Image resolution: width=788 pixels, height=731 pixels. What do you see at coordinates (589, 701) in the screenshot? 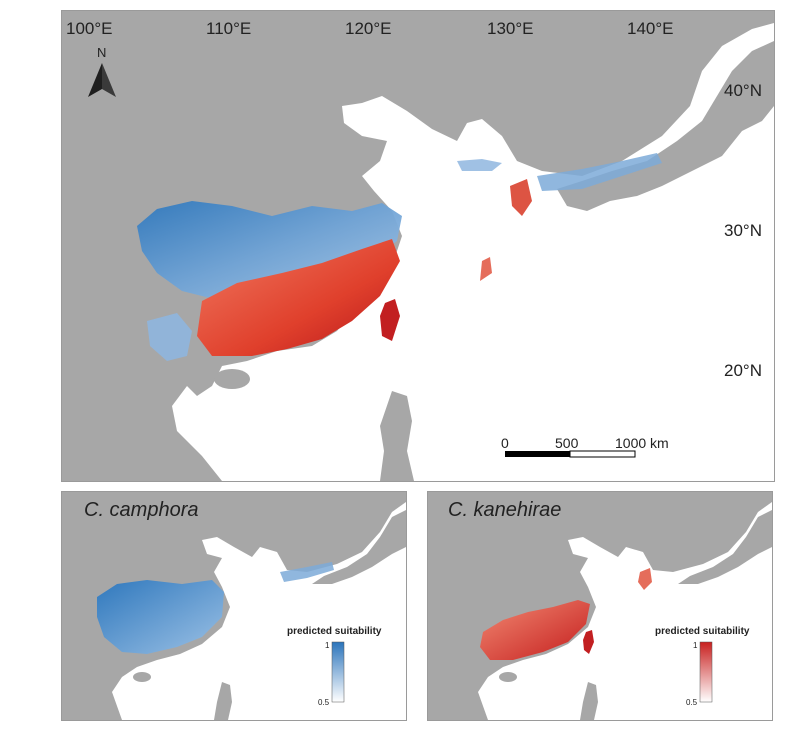
I see `kanehirae-philippines-land` at bounding box center [589, 701].